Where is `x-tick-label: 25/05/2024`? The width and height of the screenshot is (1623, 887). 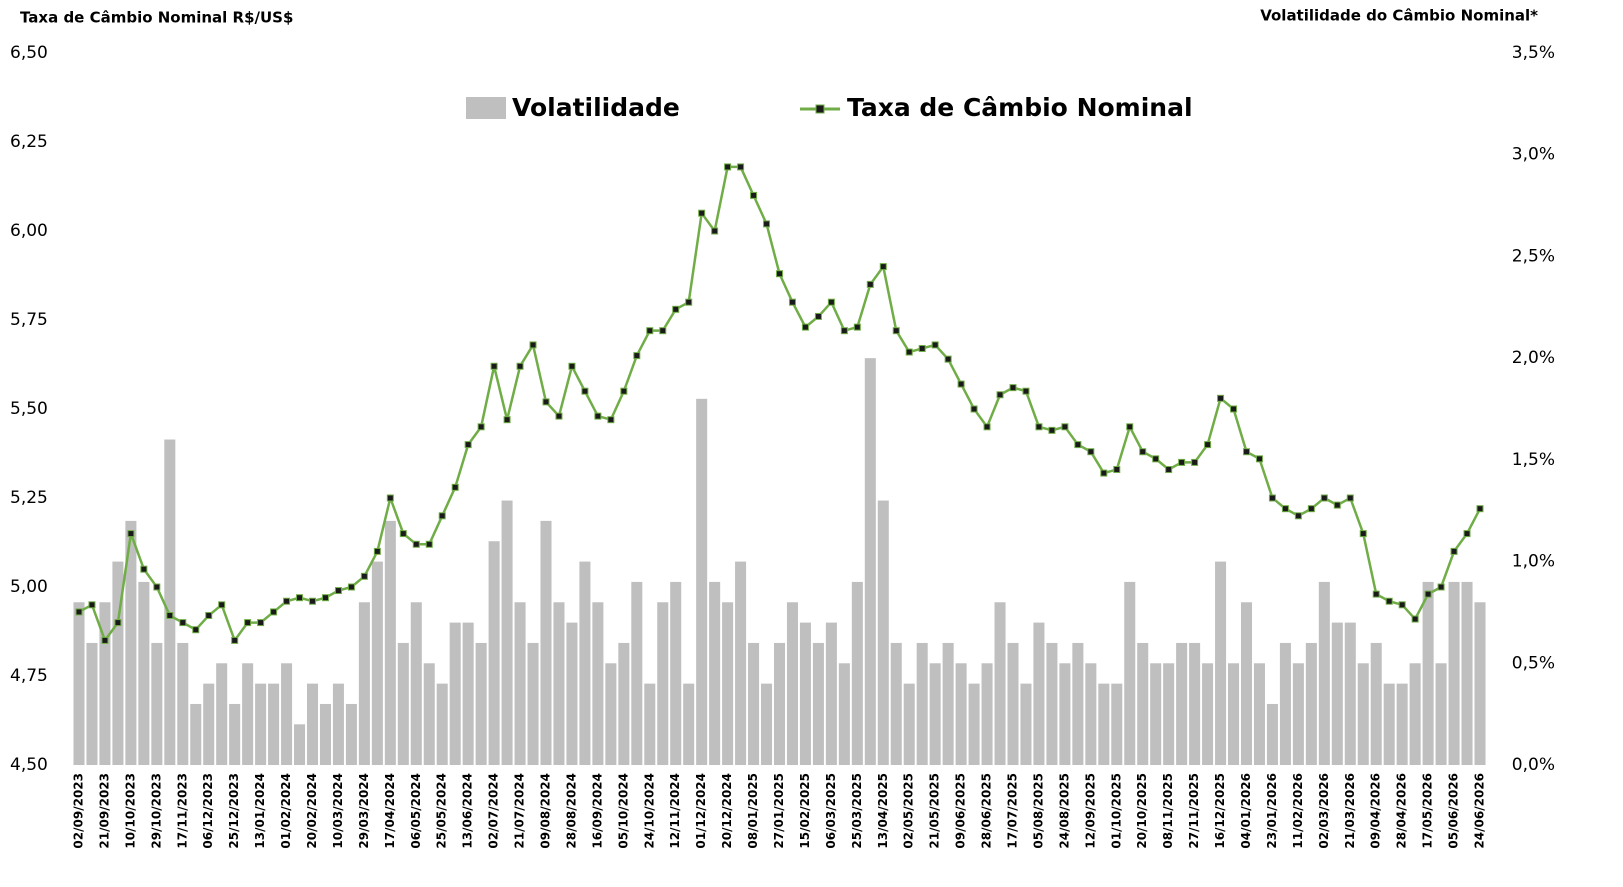 x-tick-label: 25/05/2024 is located at coordinates (442, 811).